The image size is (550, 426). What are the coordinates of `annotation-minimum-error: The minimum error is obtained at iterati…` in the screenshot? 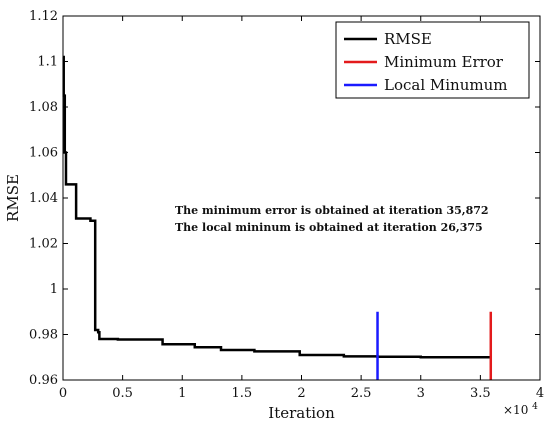 It's located at (332, 210).